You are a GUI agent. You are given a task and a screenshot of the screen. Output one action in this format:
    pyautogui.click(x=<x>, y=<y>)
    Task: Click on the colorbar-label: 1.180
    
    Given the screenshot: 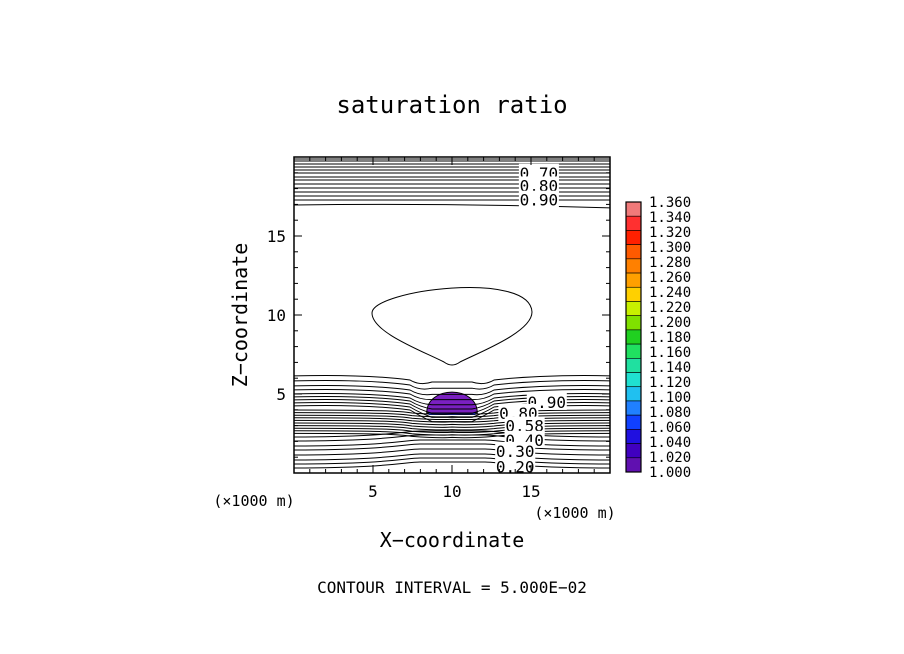 What is the action you would take?
    pyautogui.click(x=670, y=338)
    